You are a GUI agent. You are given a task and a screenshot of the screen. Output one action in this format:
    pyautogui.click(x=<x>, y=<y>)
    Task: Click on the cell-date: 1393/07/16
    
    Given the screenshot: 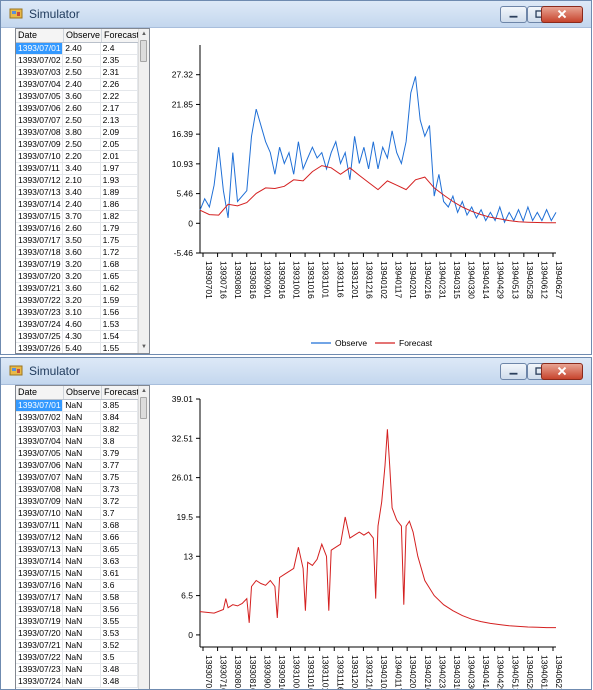 What is the action you would take?
    pyautogui.click(x=40, y=228)
    